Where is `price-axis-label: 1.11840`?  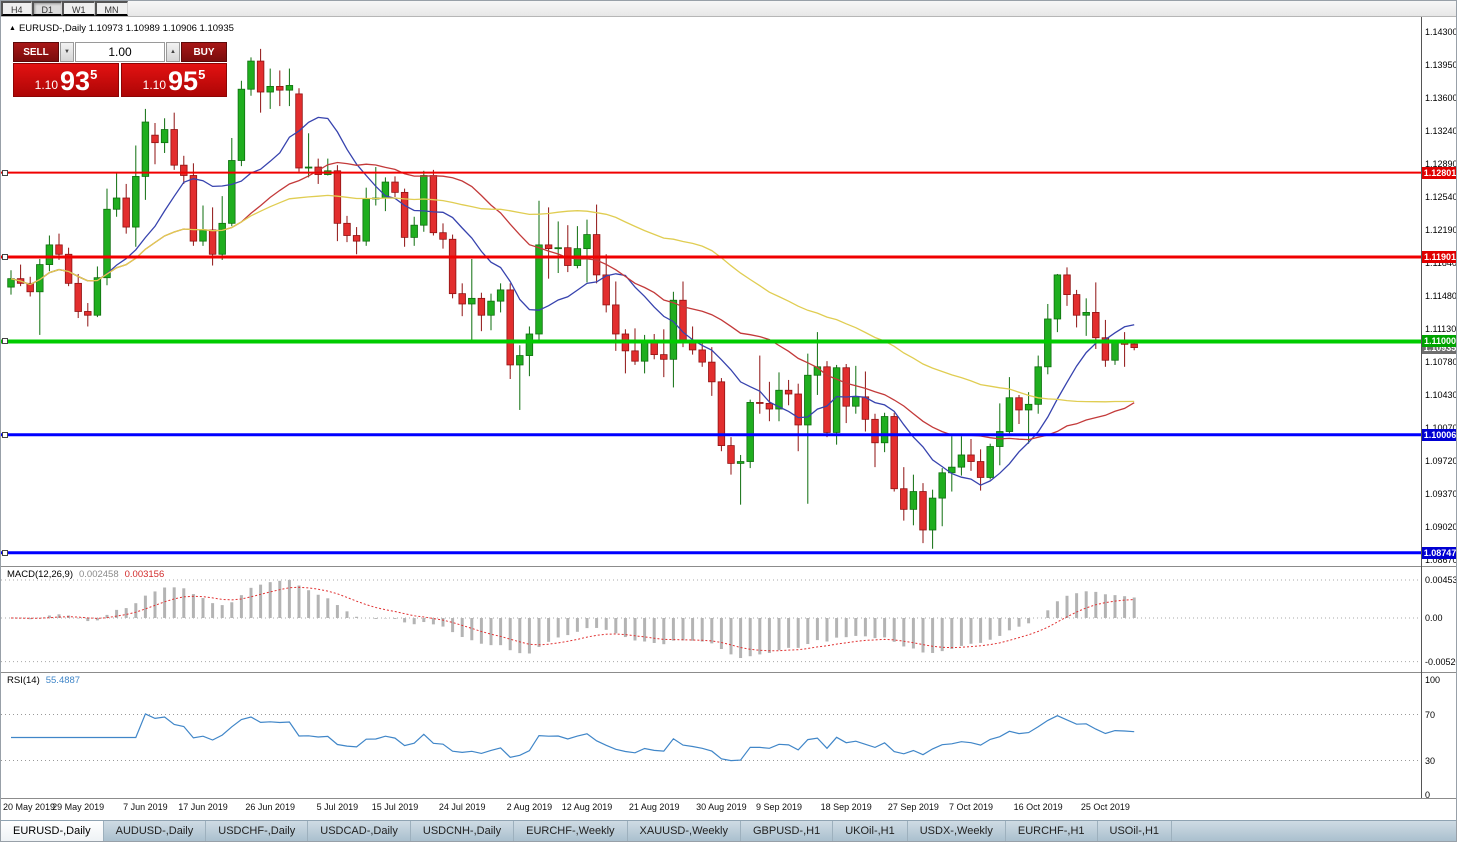
price-axis-label: 1.11840 is located at coordinates (1441, 263).